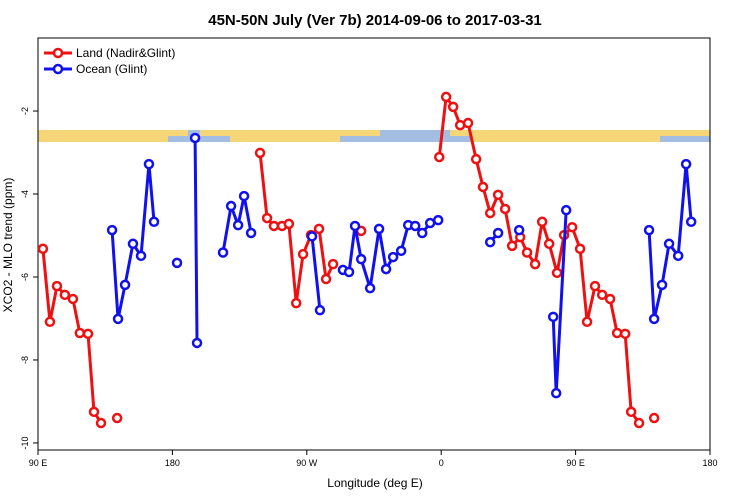  What do you see at coordinates (441, 463) in the screenshot?
I see `x-tick-label: 0` at bounding box center [441, 463].